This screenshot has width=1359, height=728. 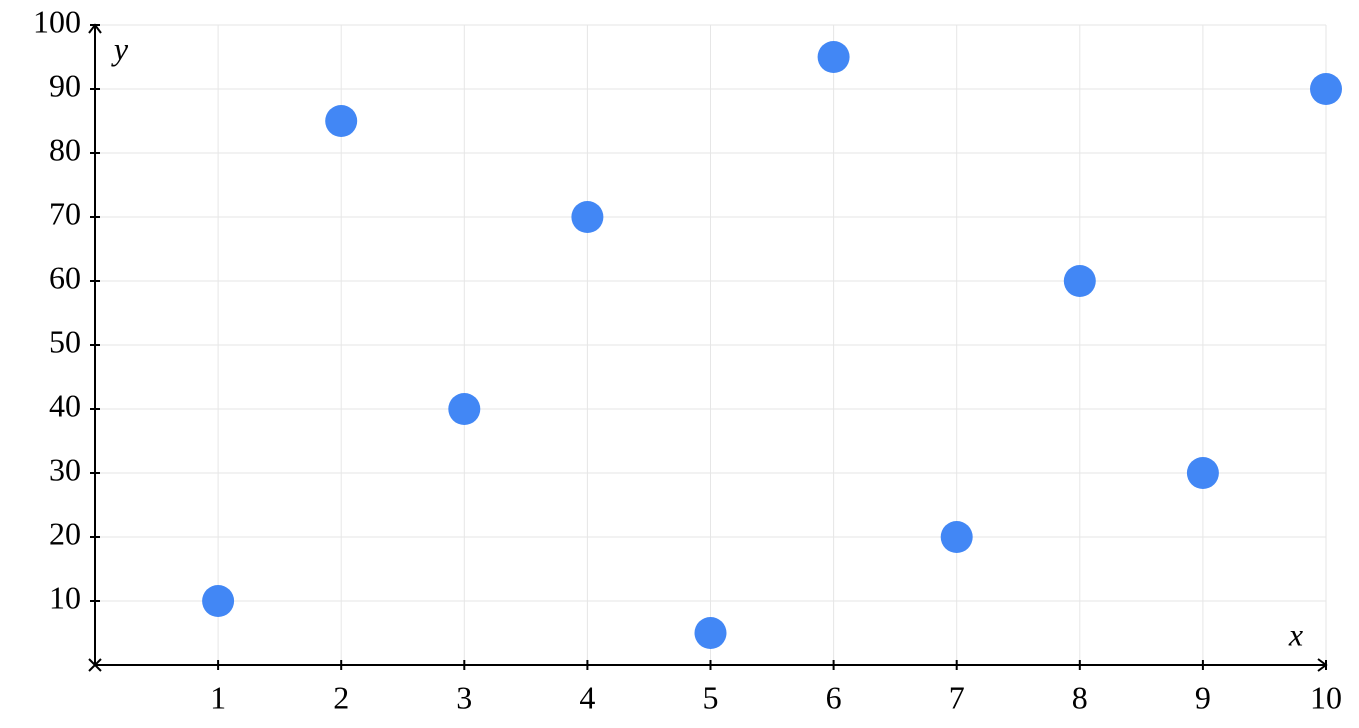 What do you see at coordinates (65, 469) in the screenshot?
I see `y-tick-label: 30` at bounding box center [65, 469].